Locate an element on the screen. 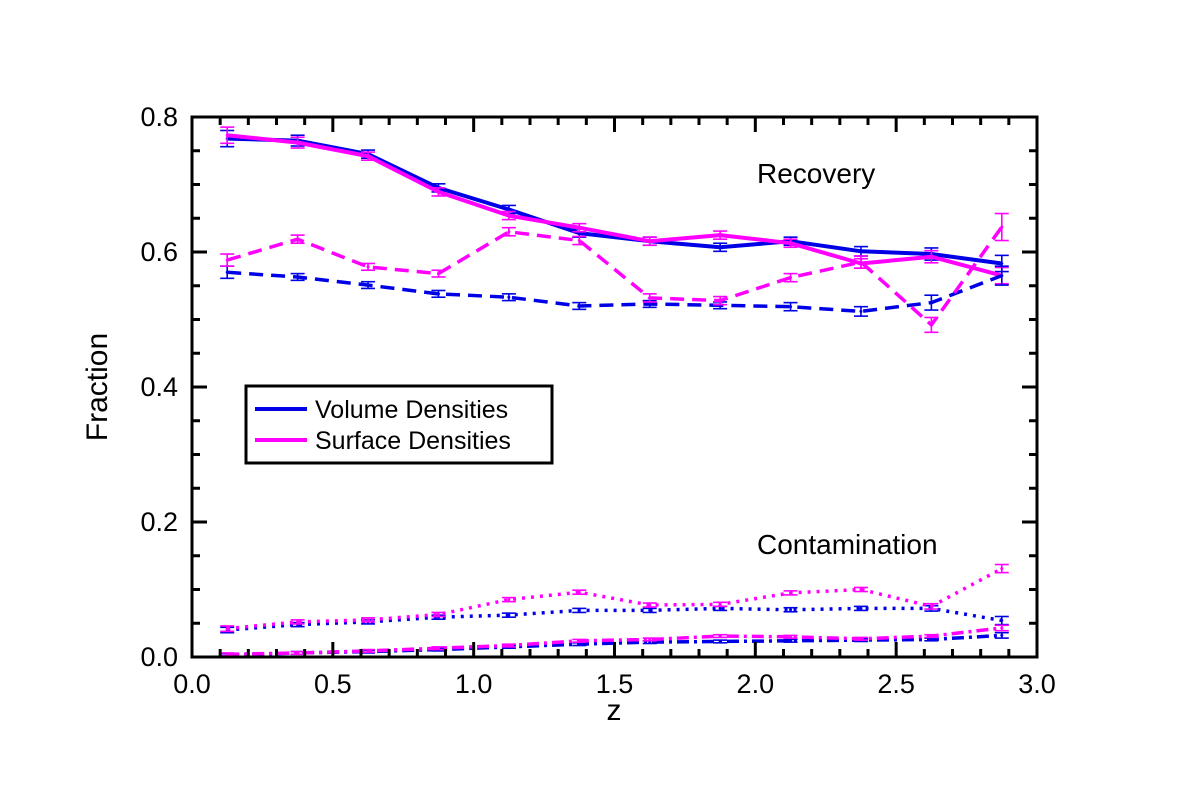  series-1-solid is located at coordinates (614, 205).